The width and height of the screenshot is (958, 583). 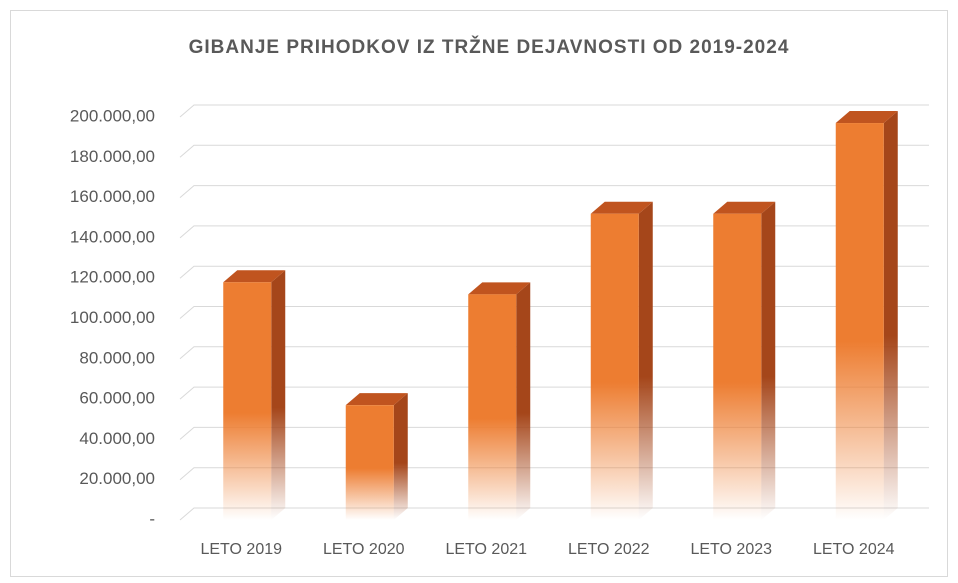 I want to click on y-tick-label: 140.000,00, so click(x=112, y=236).